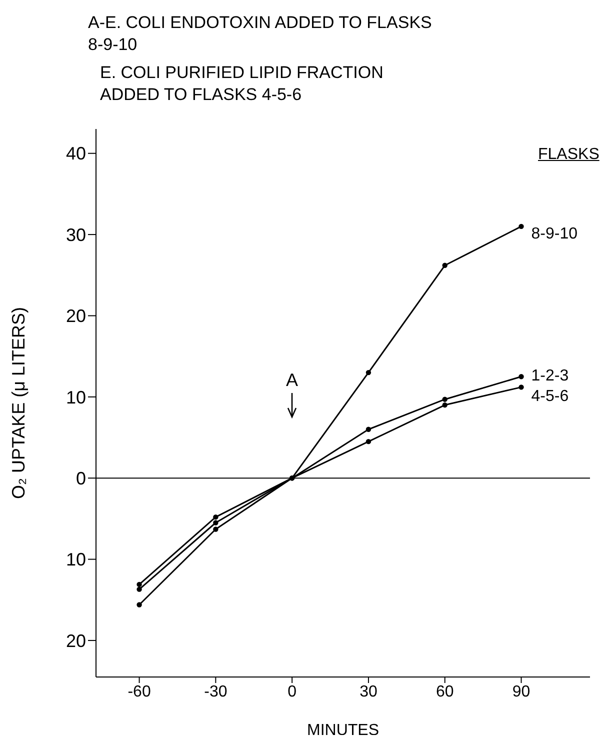 This screenshot has height=743, width=607. What do you see at coordinates (445, 691) in the screenshot?
I see `x-tick-label: 60` at bounding box center [445, 691].